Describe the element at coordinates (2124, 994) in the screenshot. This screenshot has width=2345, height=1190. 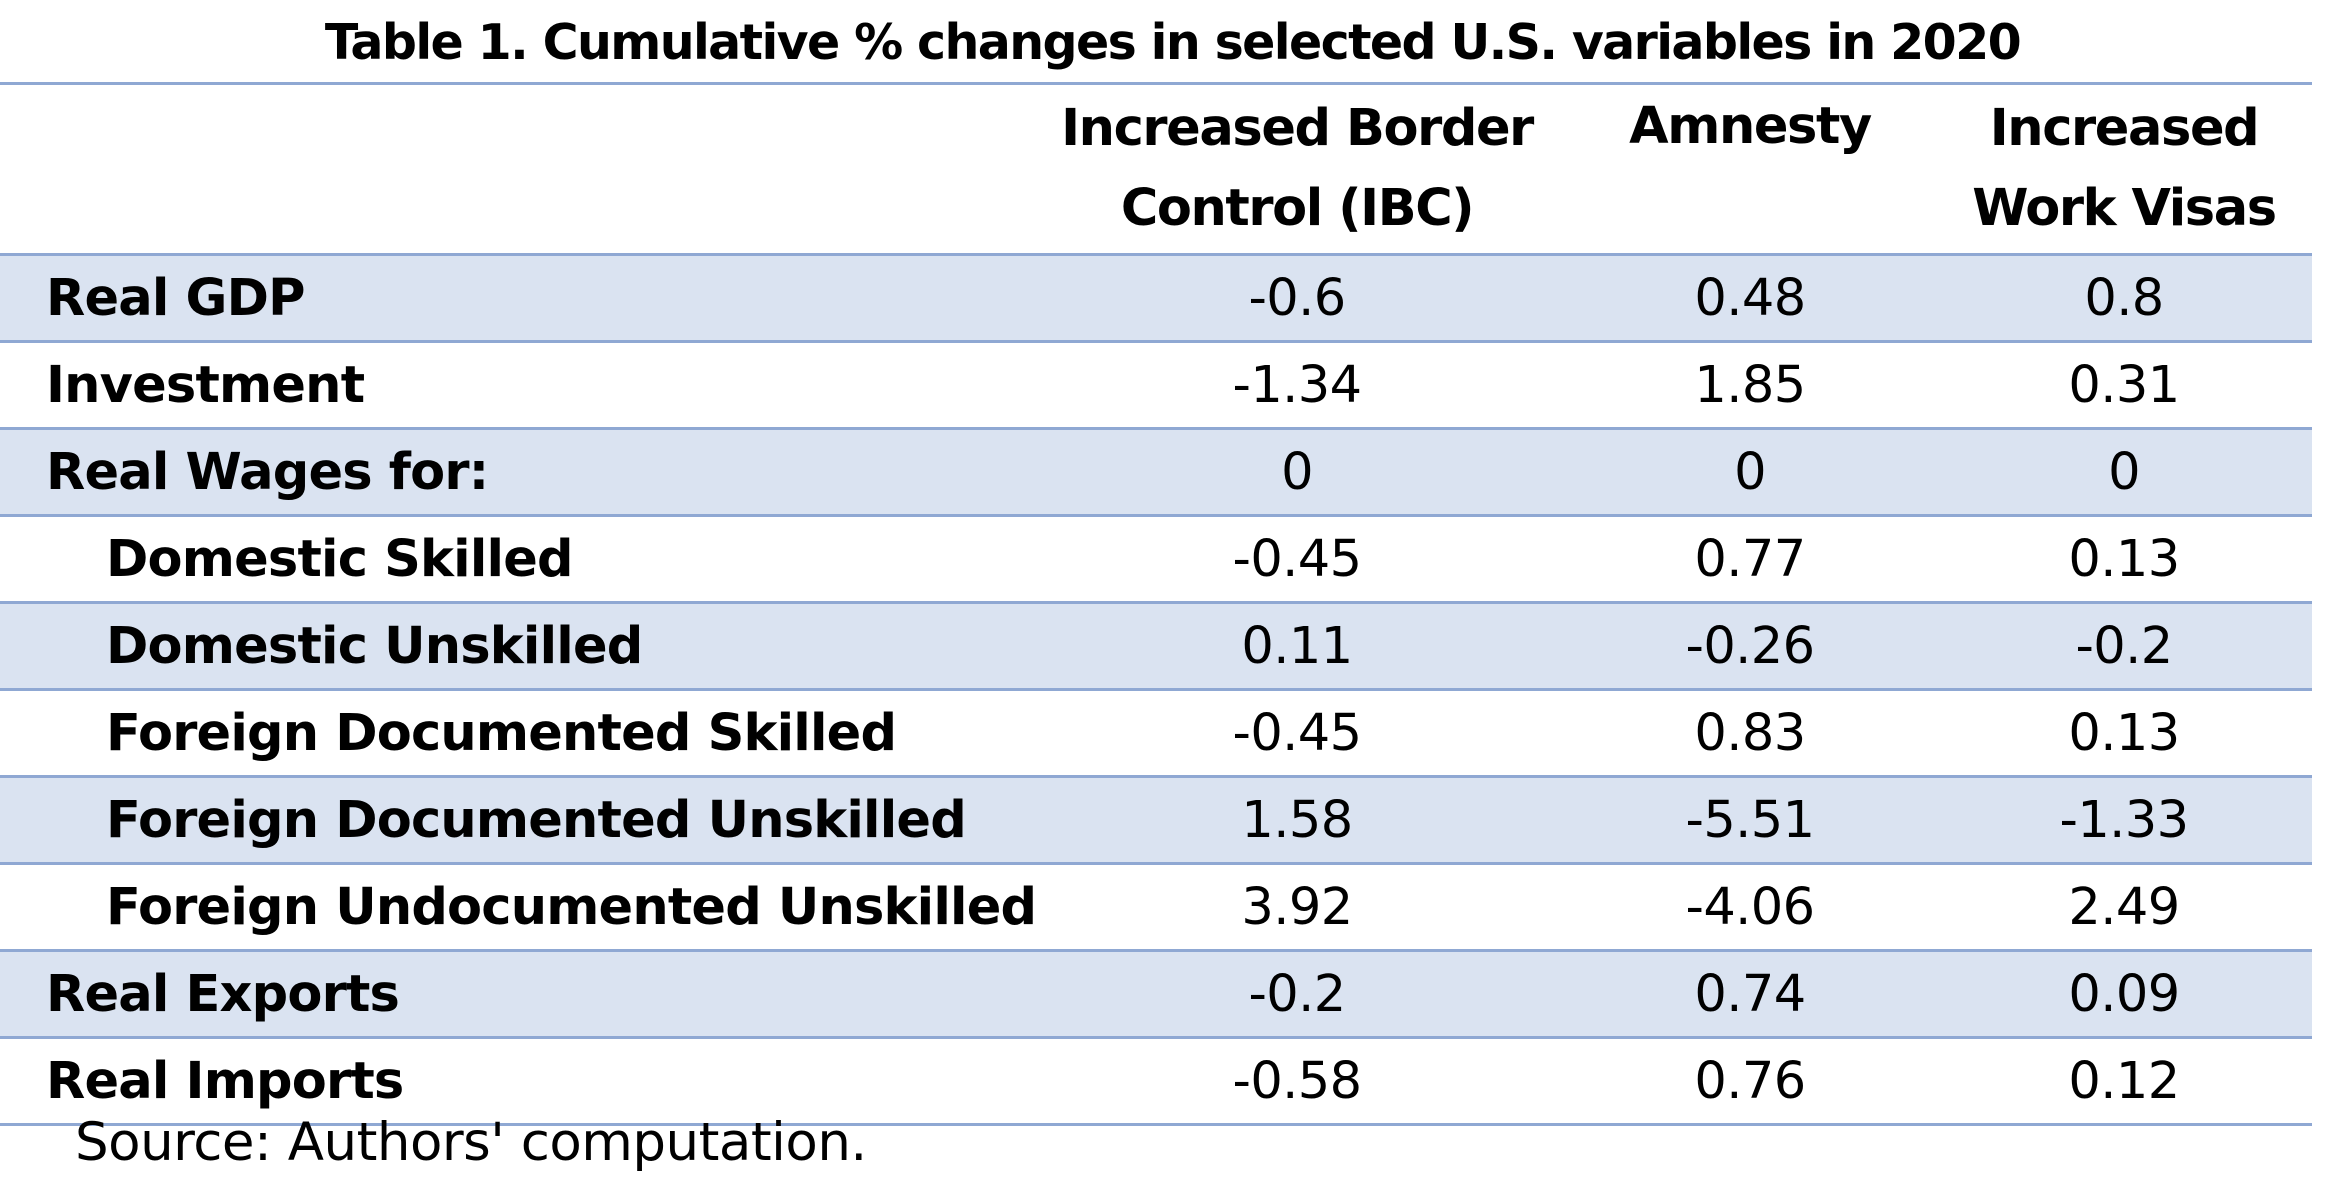
I see `cell-work-visas: 0.09` at that location.